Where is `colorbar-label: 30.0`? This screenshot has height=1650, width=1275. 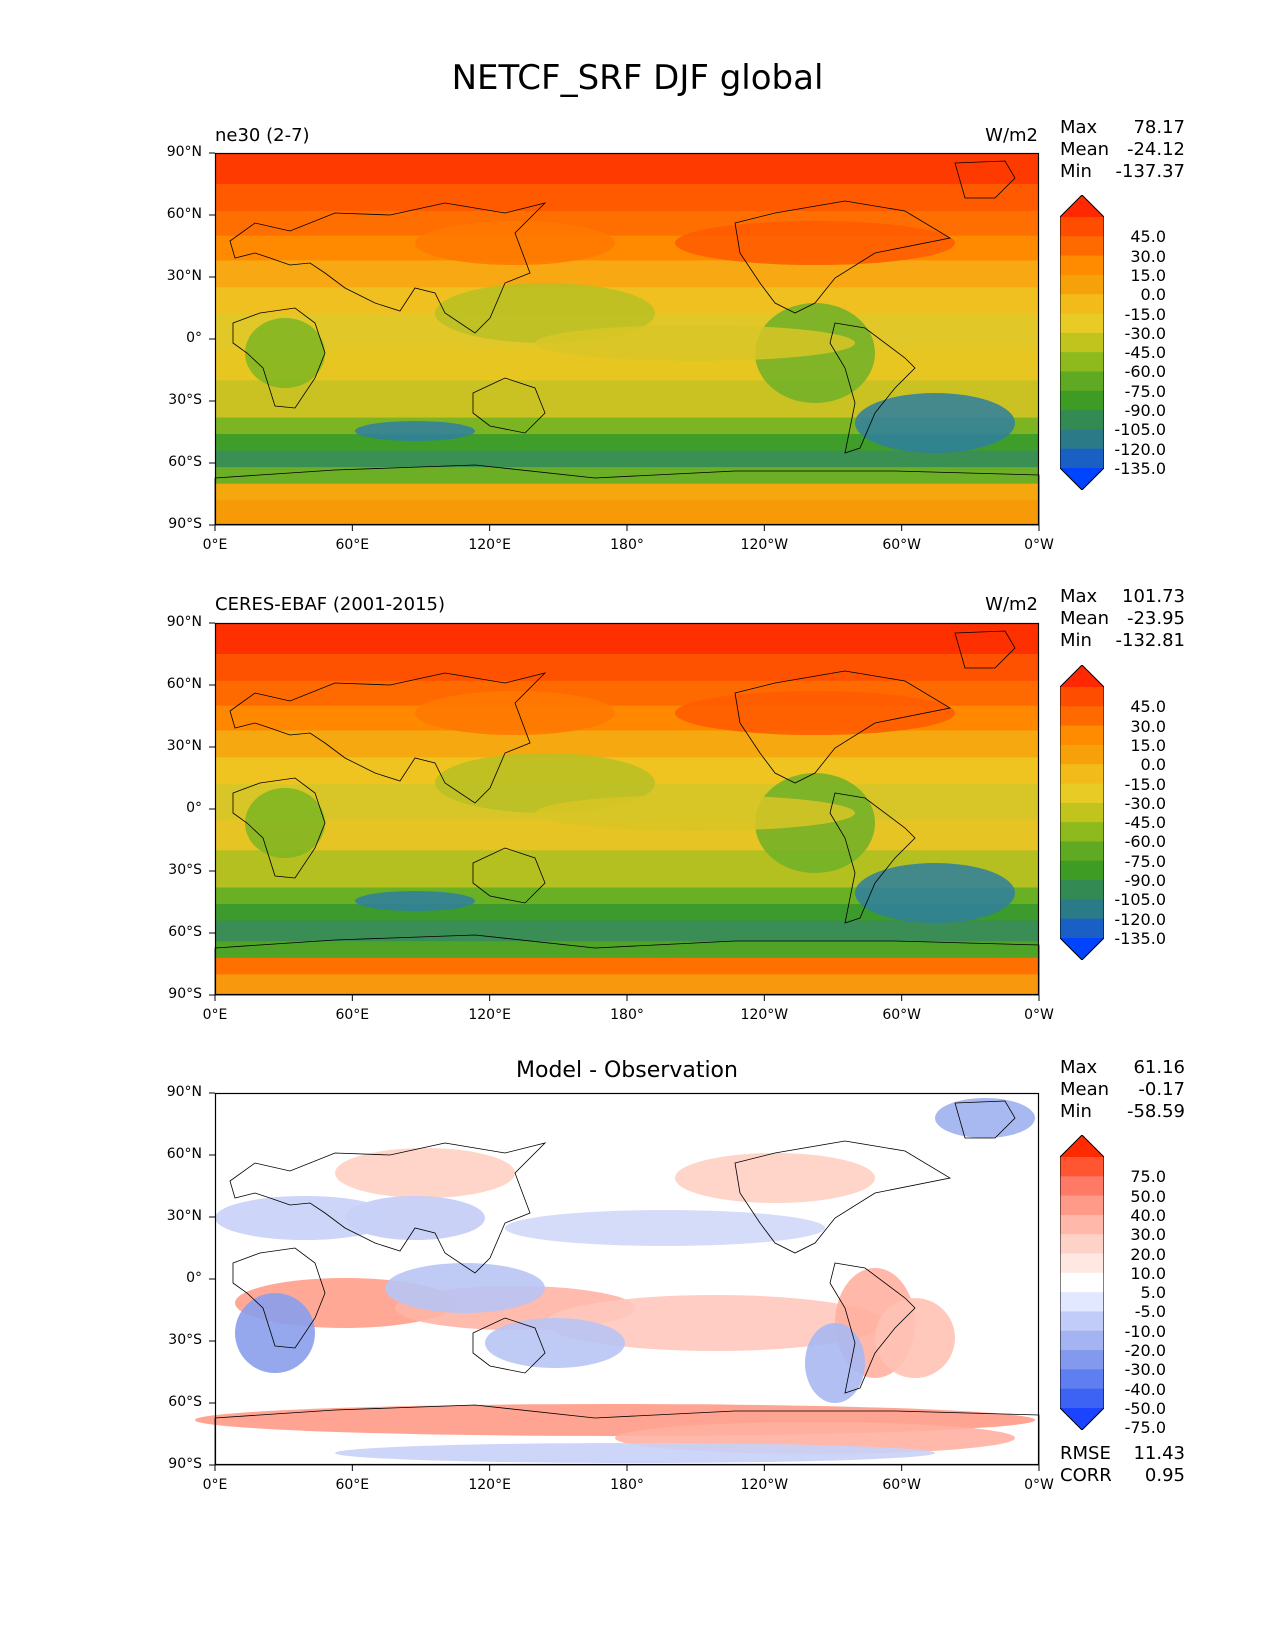
colorbar-label: 30.0 is located at coordinates (1148, 726).